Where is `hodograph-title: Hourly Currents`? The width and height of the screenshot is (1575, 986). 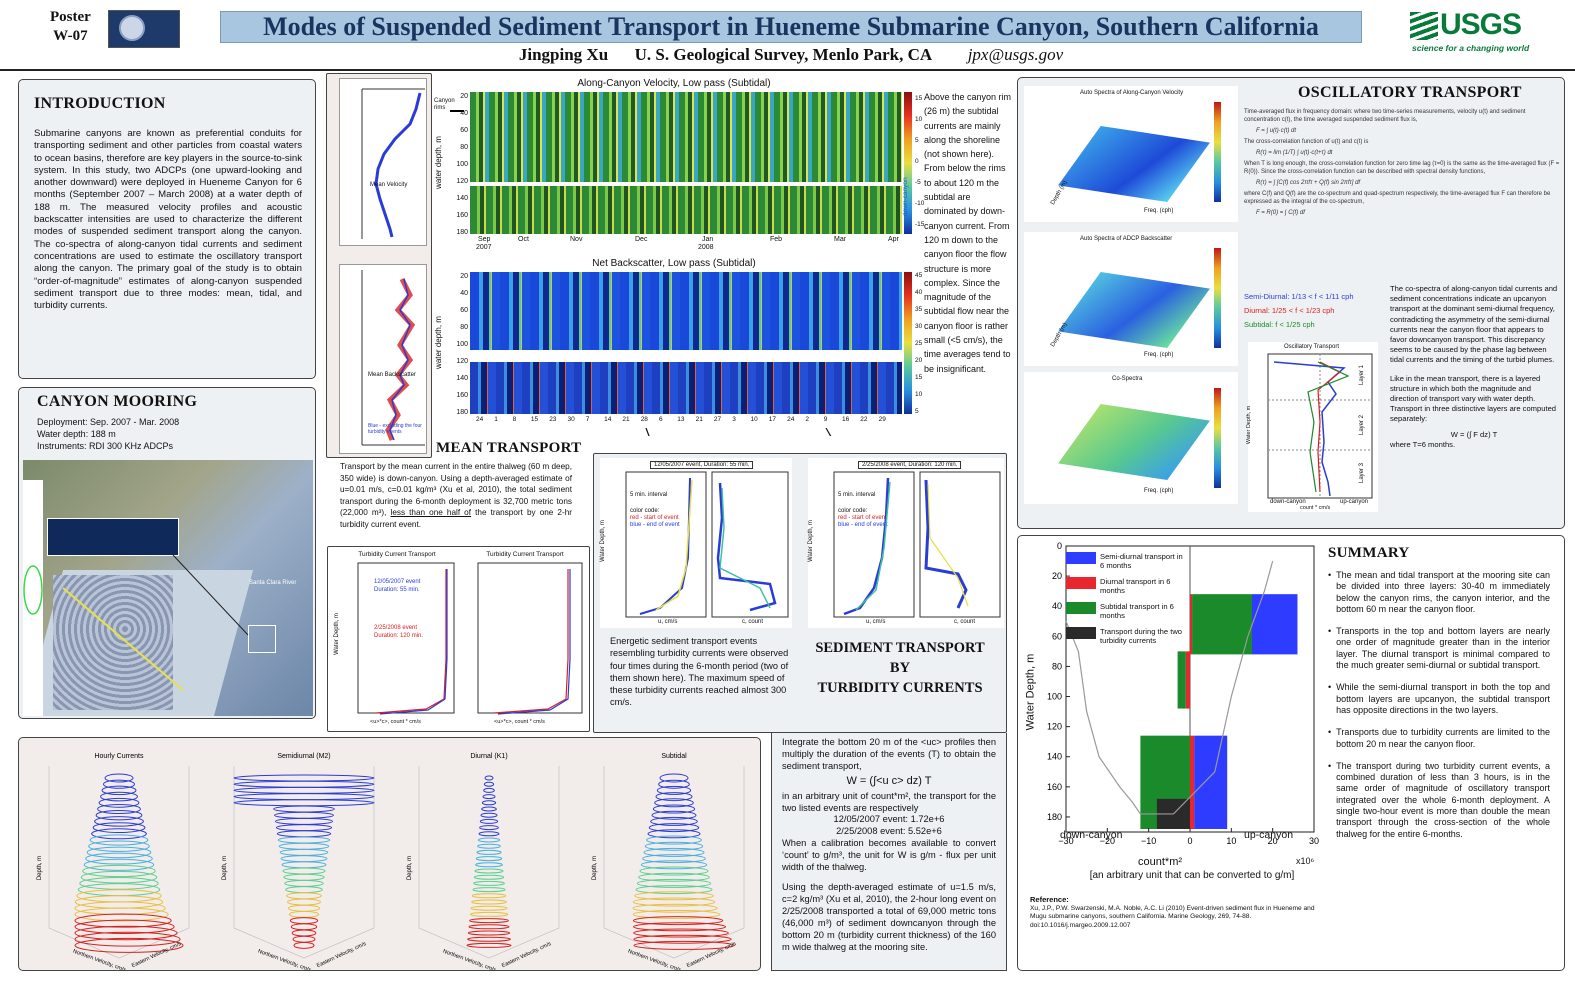 hodograph-title: Hourly Currents is located at coordinates (119, 756).